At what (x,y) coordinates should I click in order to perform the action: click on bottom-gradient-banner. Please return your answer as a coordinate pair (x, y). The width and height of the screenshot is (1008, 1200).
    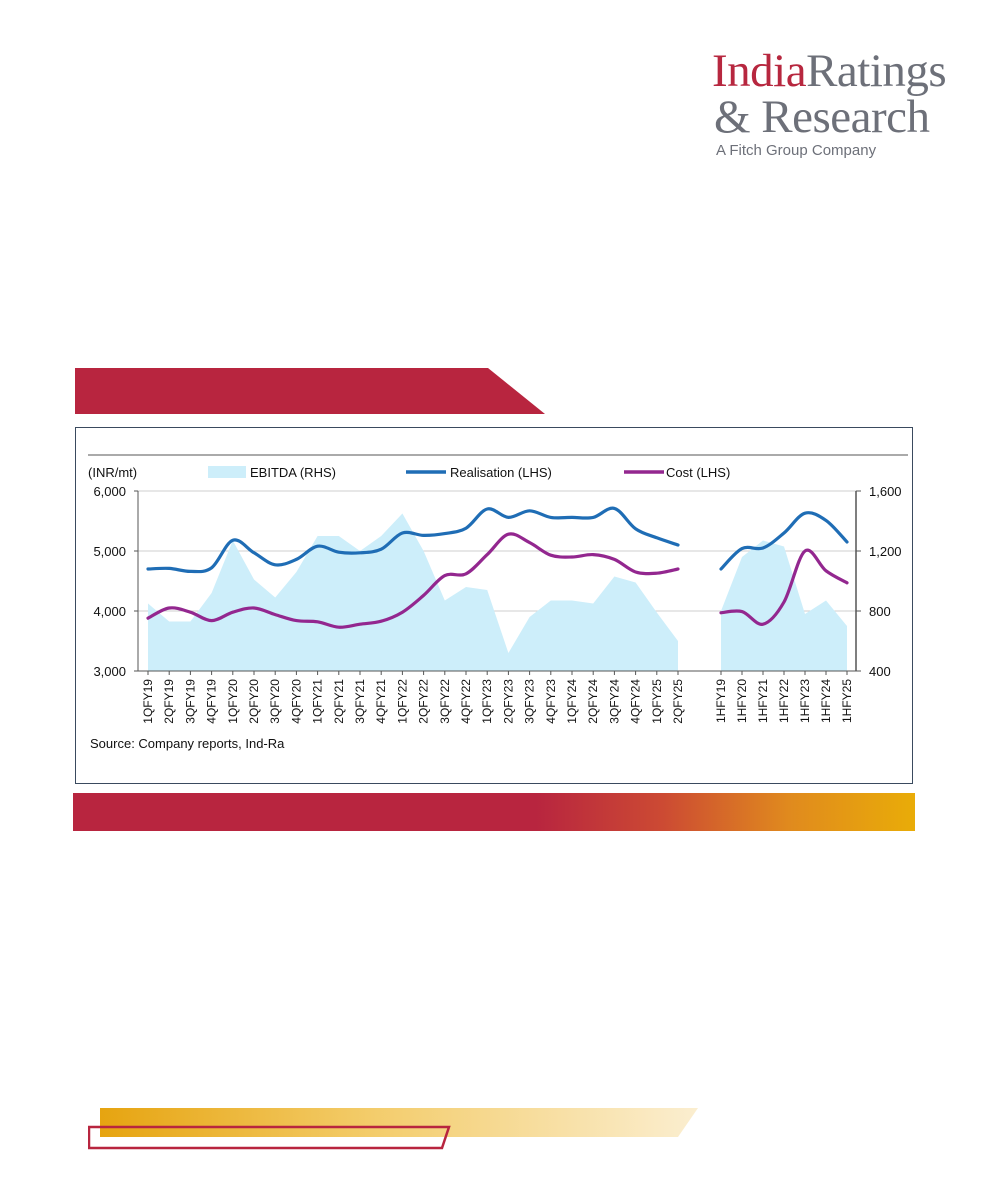
    Looking at the image, I should click on (494, 812).